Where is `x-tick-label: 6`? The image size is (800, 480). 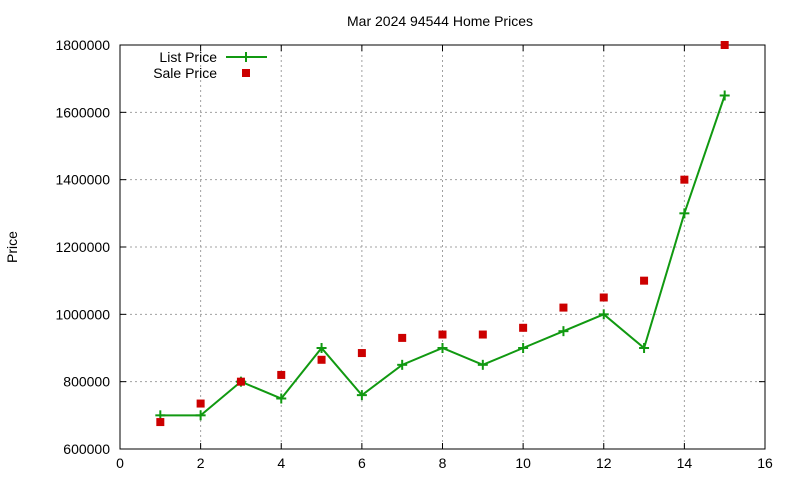 x-tick-label: 6 is located at coordinates (362, 463).